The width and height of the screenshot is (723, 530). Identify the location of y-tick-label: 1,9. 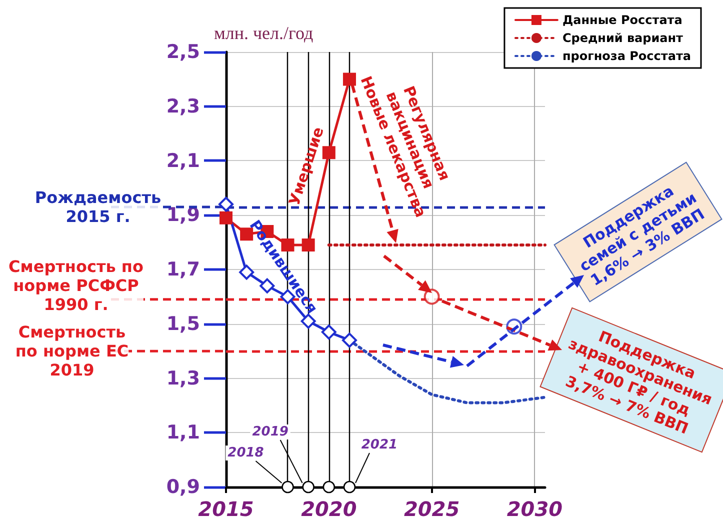
(183, 215).